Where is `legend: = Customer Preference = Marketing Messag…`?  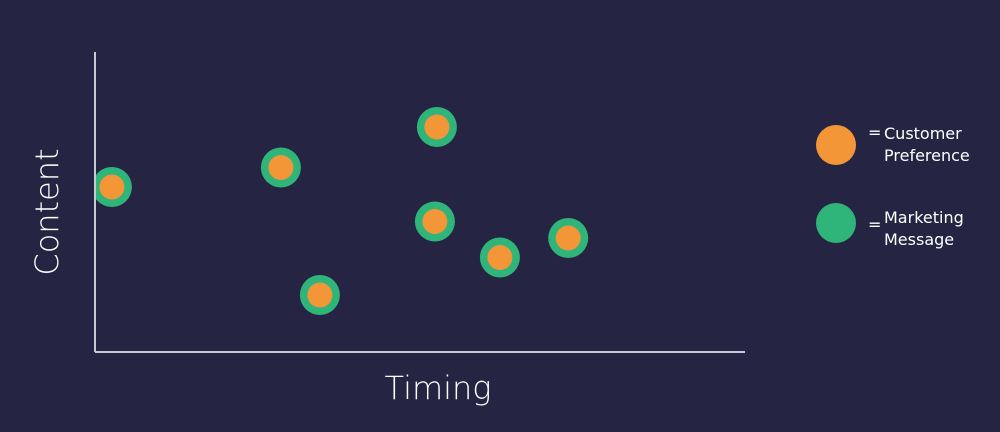 legend: = Customer Preference = Marketing Messag… is located at coordinates (893, 186).